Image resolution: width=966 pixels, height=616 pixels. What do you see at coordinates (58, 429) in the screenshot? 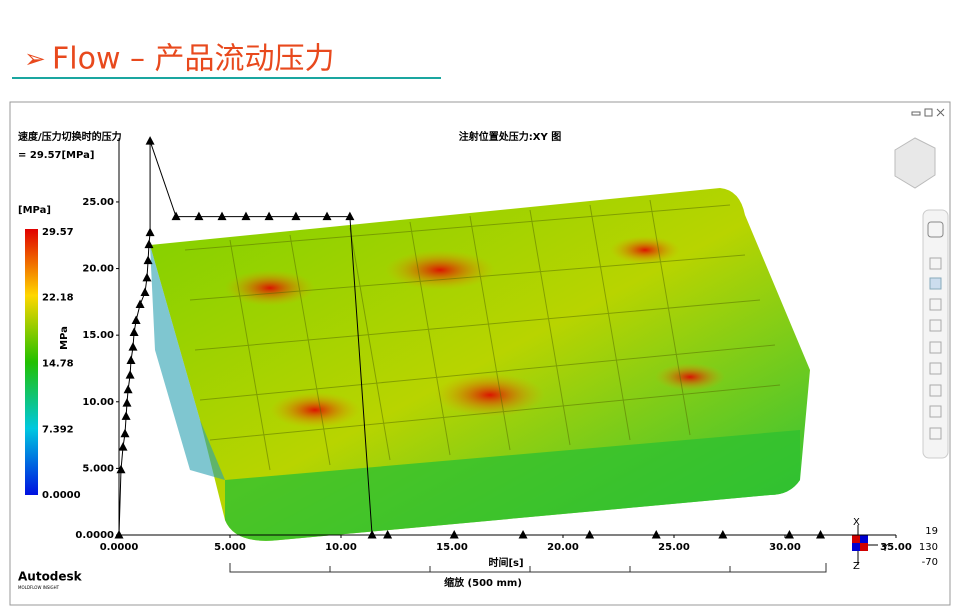
I see `colorbar-tick-label: 7.392` at bounding box center [58, 429].